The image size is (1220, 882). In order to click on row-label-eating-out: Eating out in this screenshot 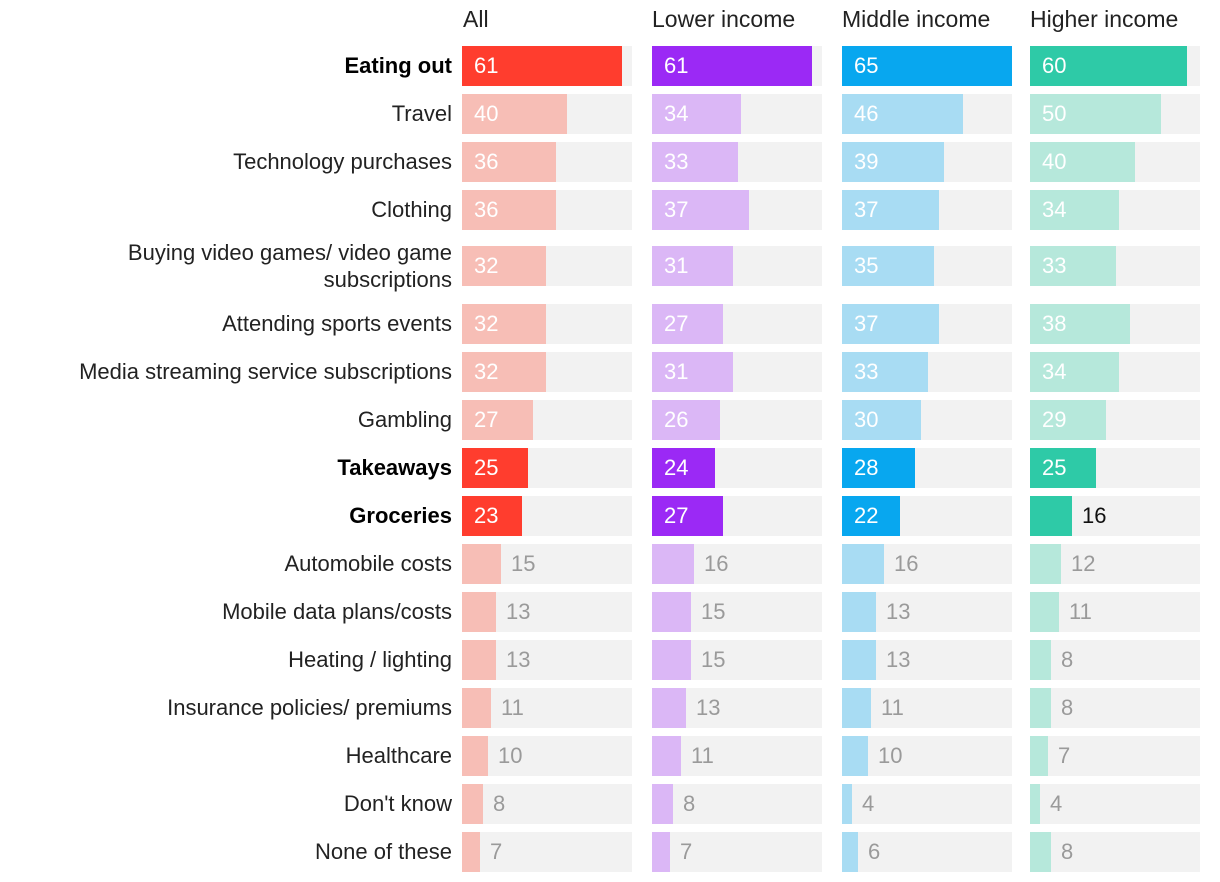, I will do `click(398, 65)`.